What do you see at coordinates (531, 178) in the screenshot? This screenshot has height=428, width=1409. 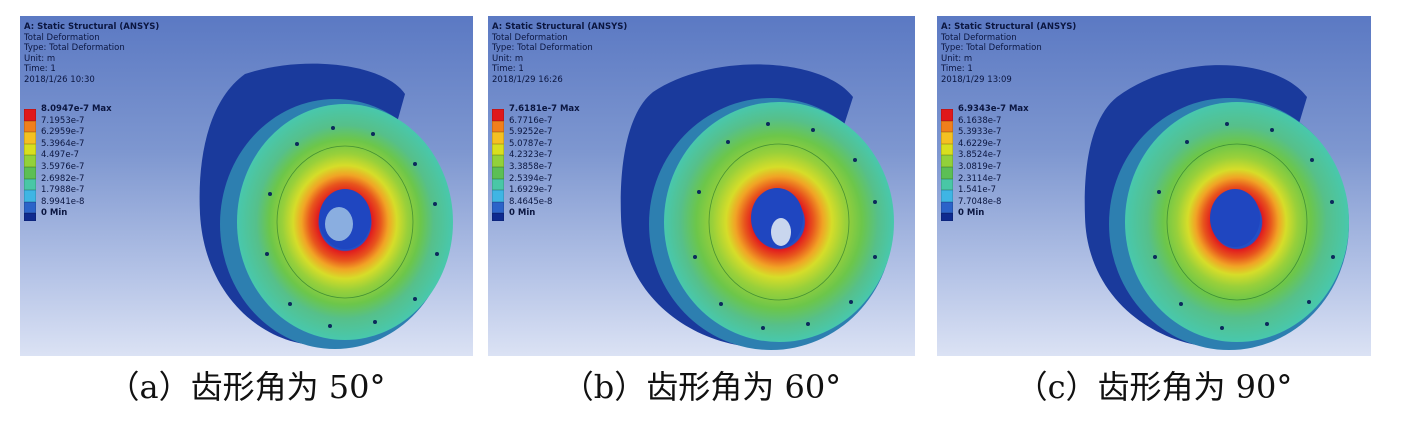 I see `legend-label: 2.5394e-7` at bounding box center [531, 178].